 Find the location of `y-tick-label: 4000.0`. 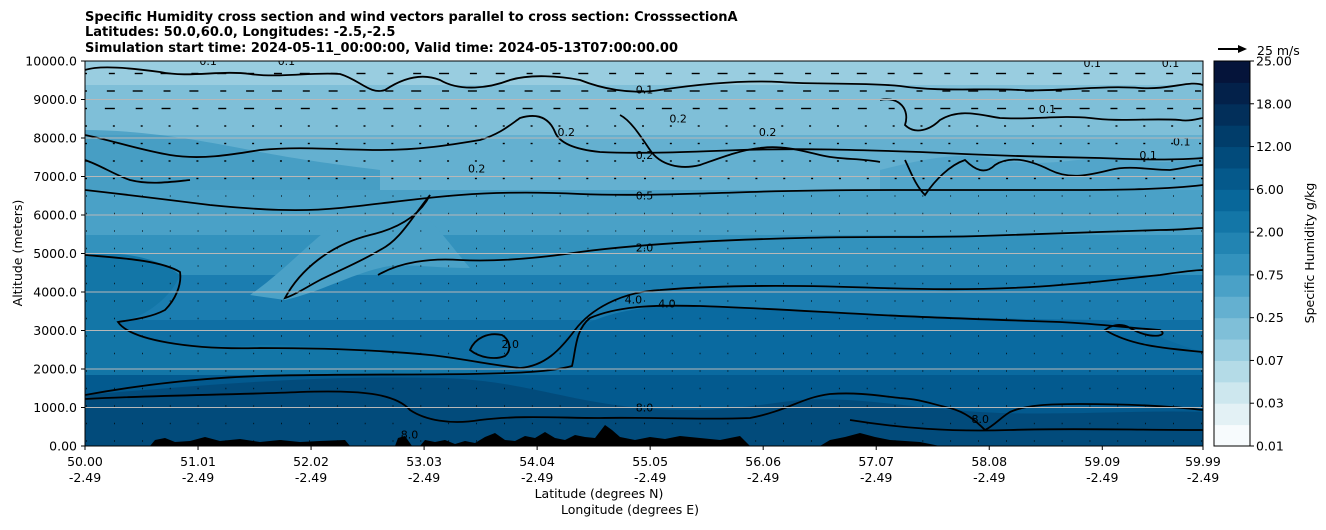

y-tick-label: 4000.0 is located at coordinates (55, 292).